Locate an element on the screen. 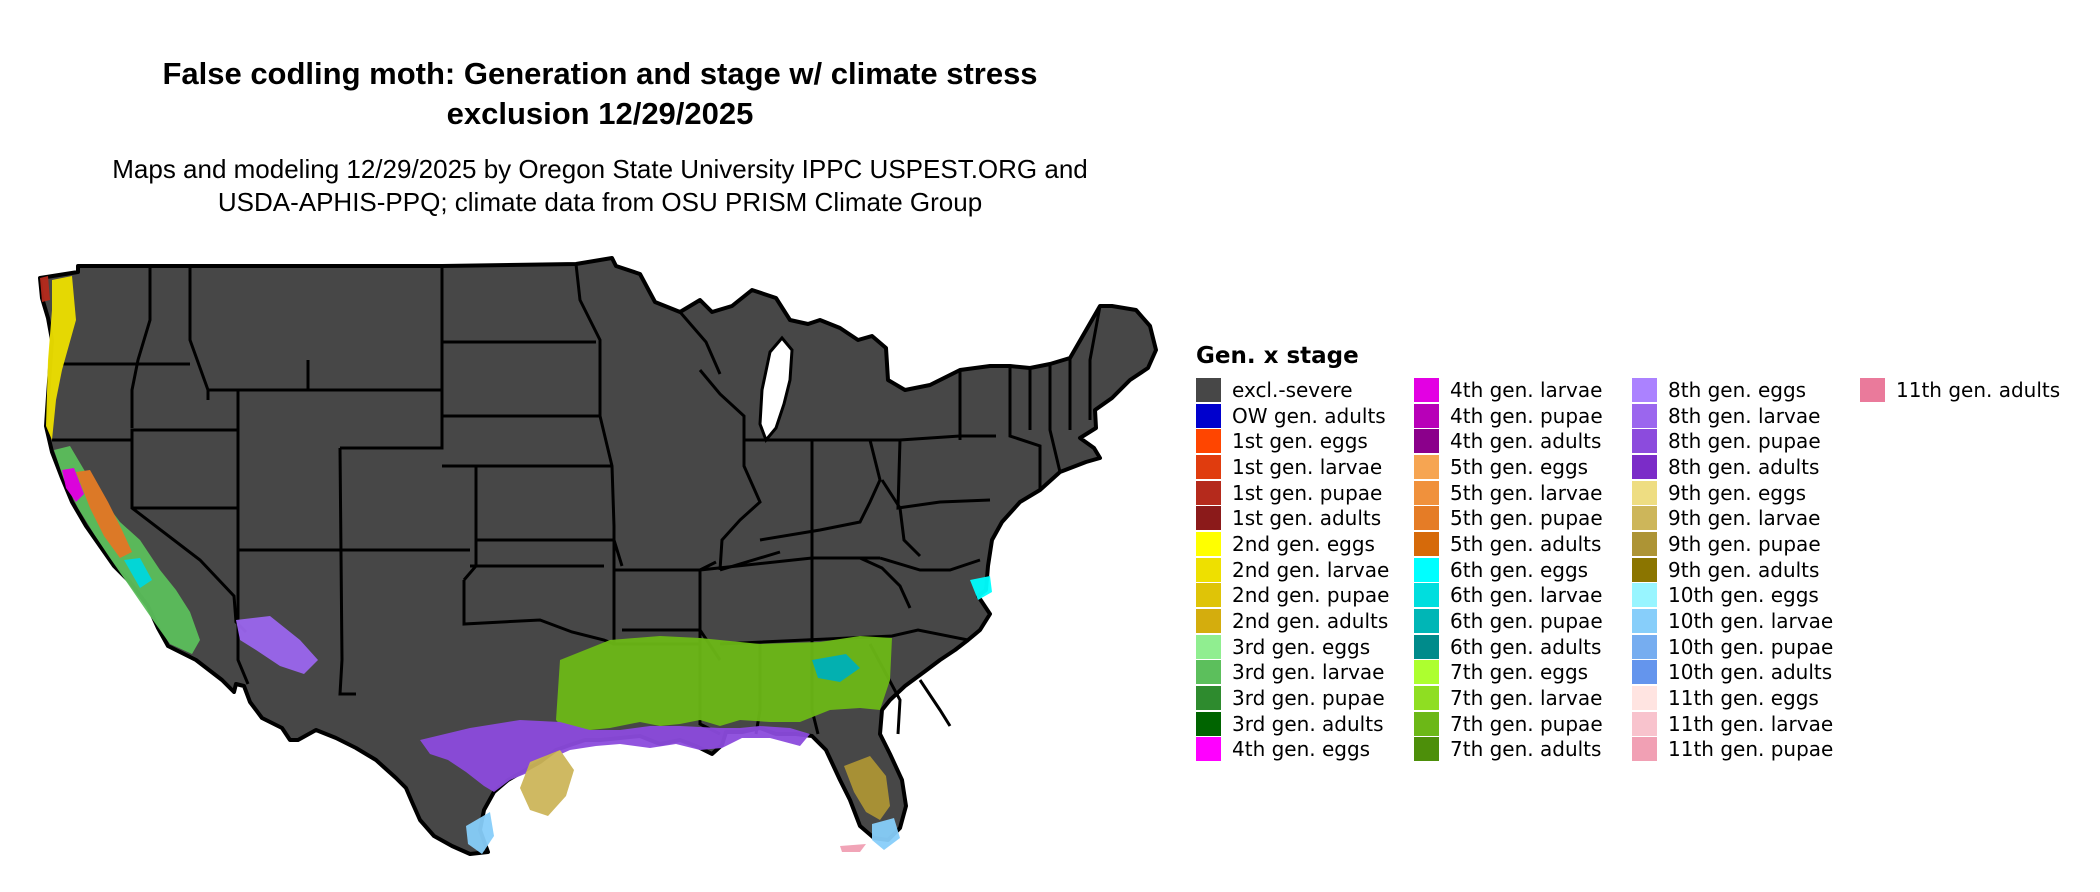 Image resolution: width=2100 pixels, height=892 pixels. legend-item: 3rd gen. pupae is located at coordinates (1305, 698).